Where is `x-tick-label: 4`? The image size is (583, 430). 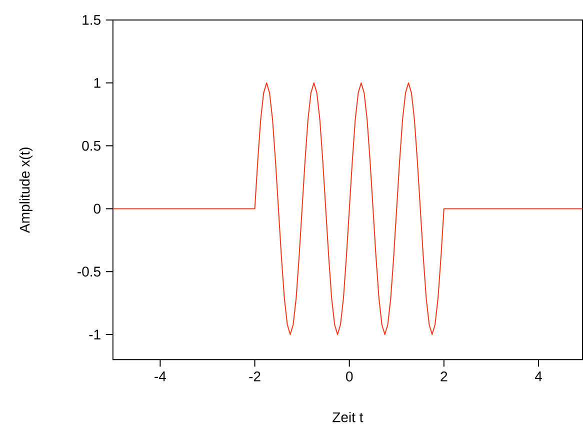 x-tick-label: 4 is located at coordinates (538, 377).